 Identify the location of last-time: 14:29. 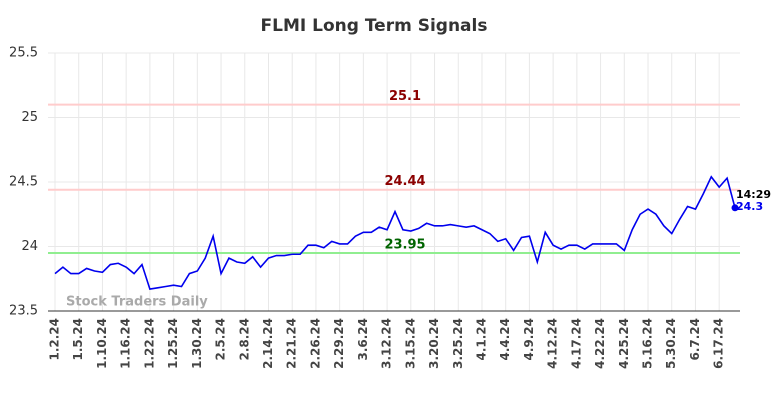
(753, 194).